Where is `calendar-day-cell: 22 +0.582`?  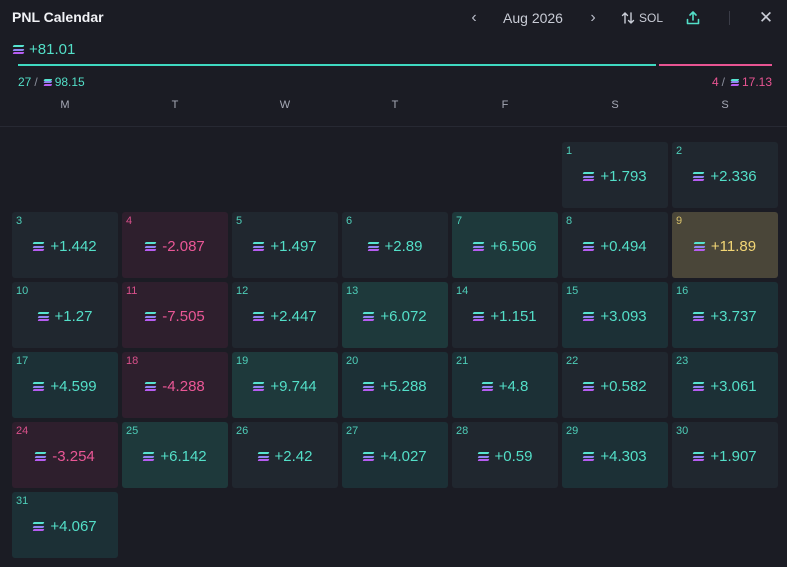 calendar-day-cell: 22 +0.582 is located at coordinates (615, 385).